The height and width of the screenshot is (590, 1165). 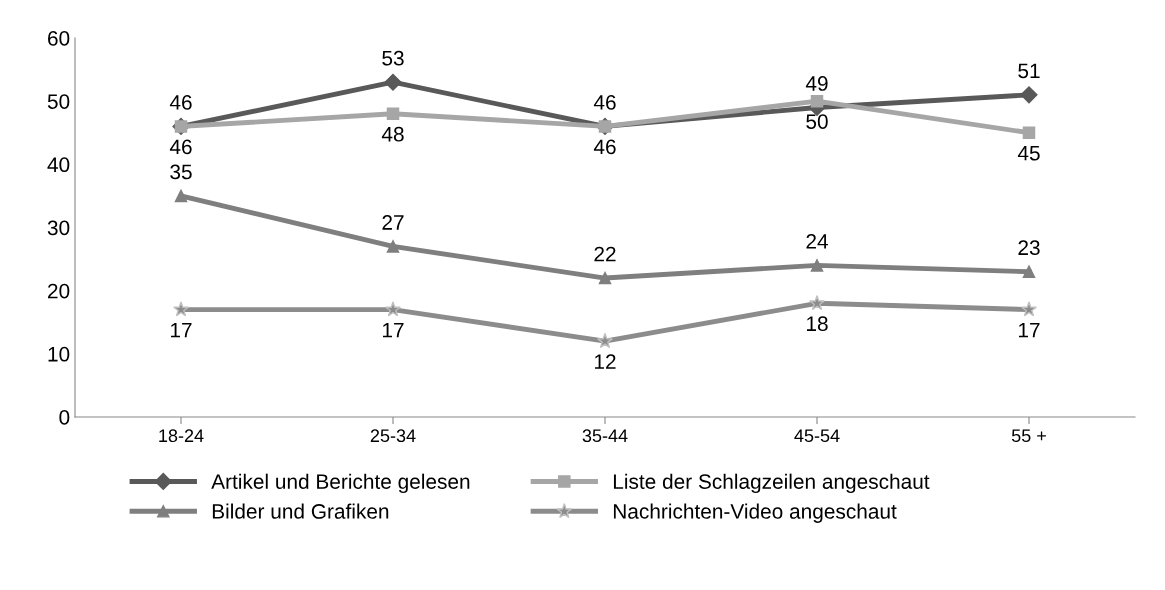 What do you see at coordinates (59, 291) in the screenshot?
I see `y-tick-label: 20` at bounding box center [59, 291].